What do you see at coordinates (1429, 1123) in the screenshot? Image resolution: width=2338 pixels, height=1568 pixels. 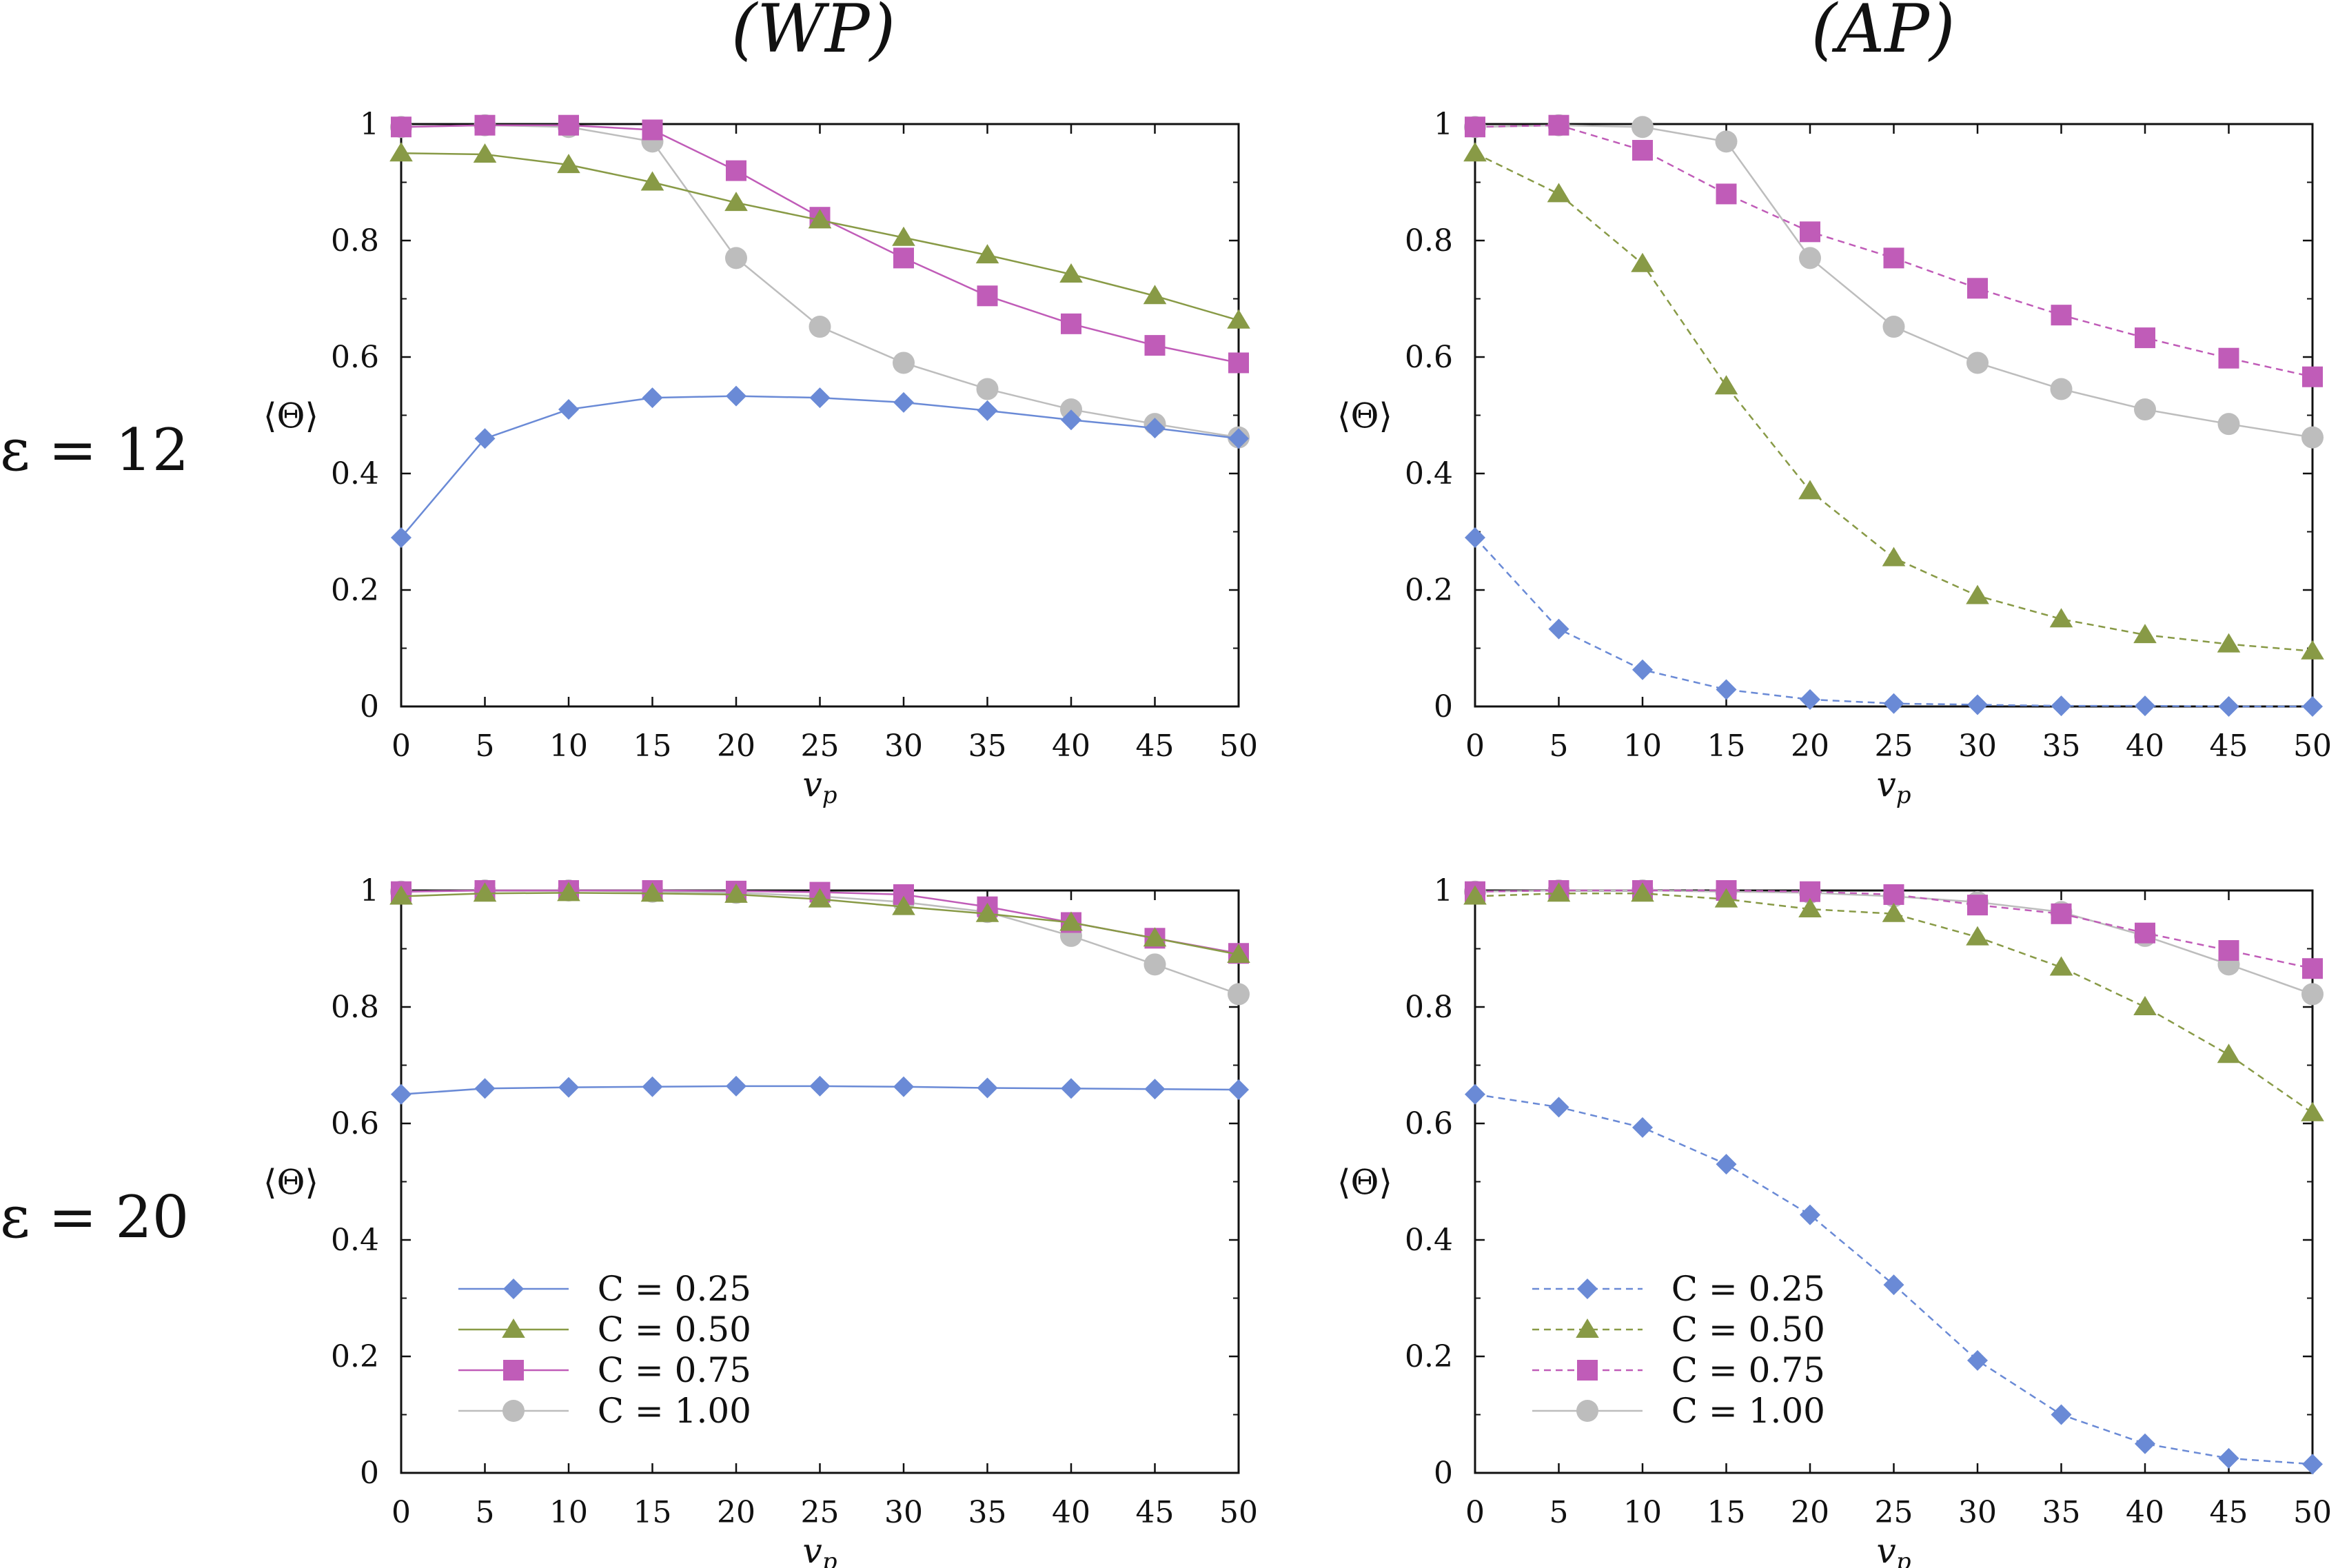 I see `y-tick-label: 0.6` at bounding box center [1429, 1123].